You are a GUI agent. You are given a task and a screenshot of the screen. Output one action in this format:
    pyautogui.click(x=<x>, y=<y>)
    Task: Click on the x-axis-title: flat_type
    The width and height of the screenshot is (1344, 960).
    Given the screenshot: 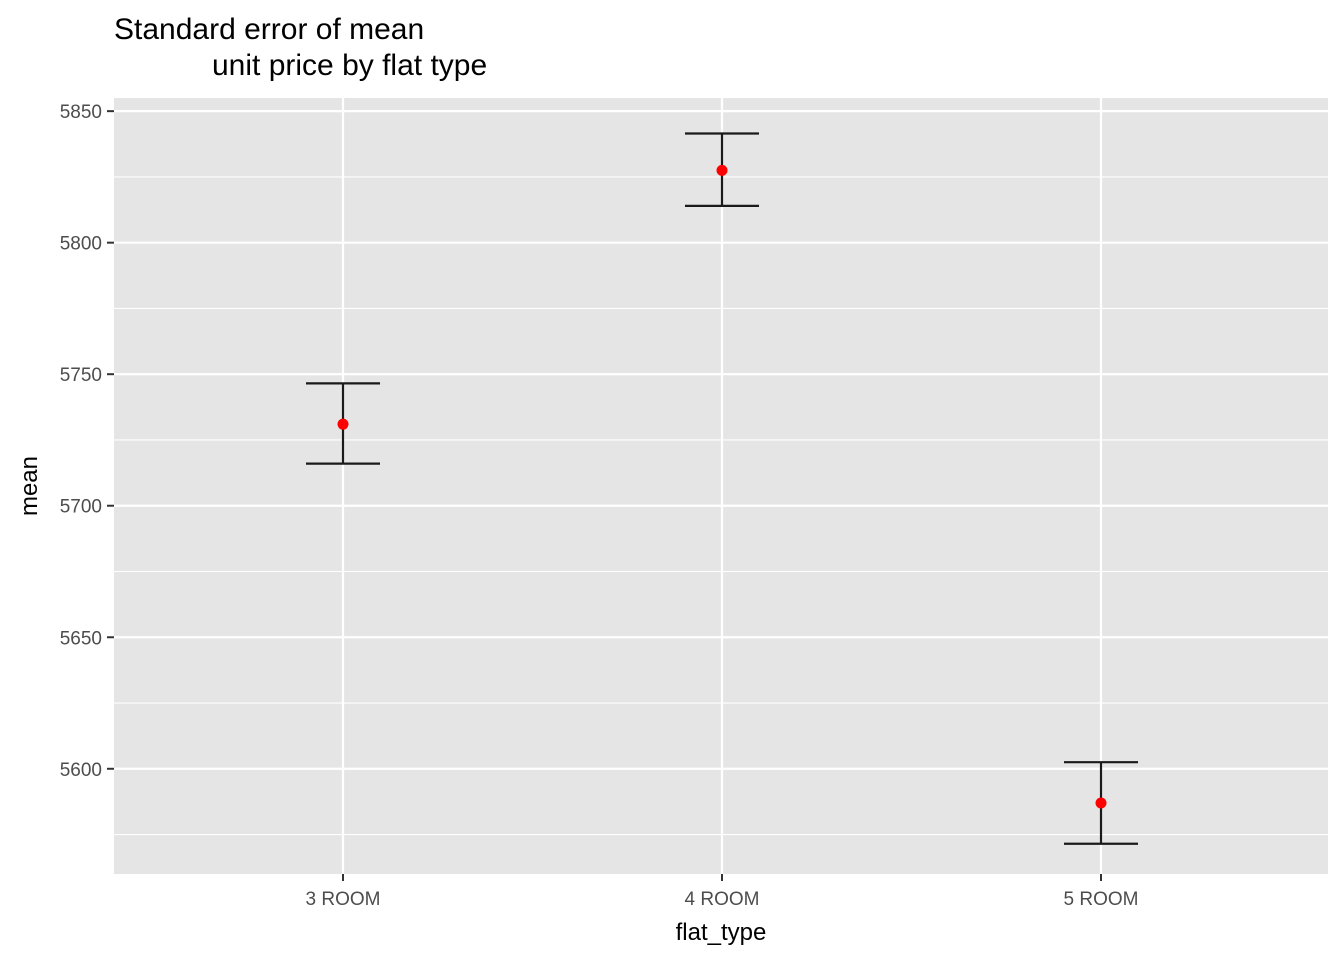 What is the action you would take?
    pyautogui.click(x=721, y=932)
    